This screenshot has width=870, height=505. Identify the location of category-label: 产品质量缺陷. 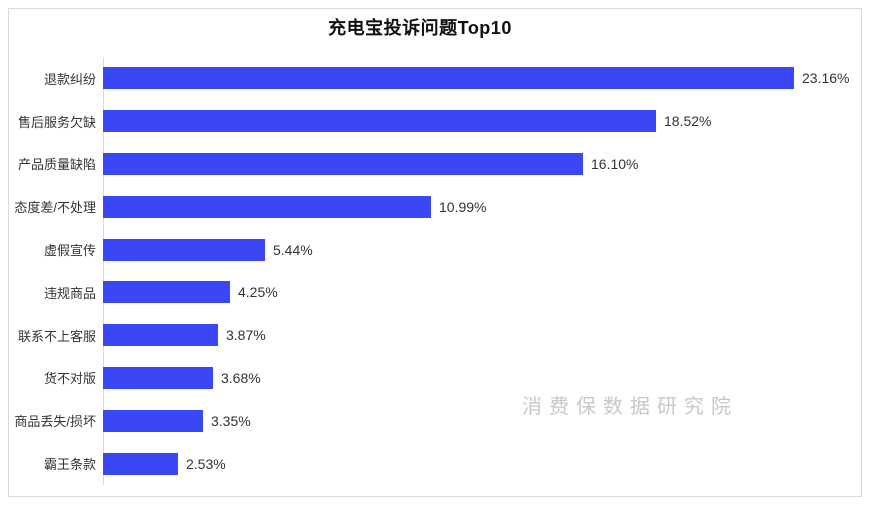
(56, 165).